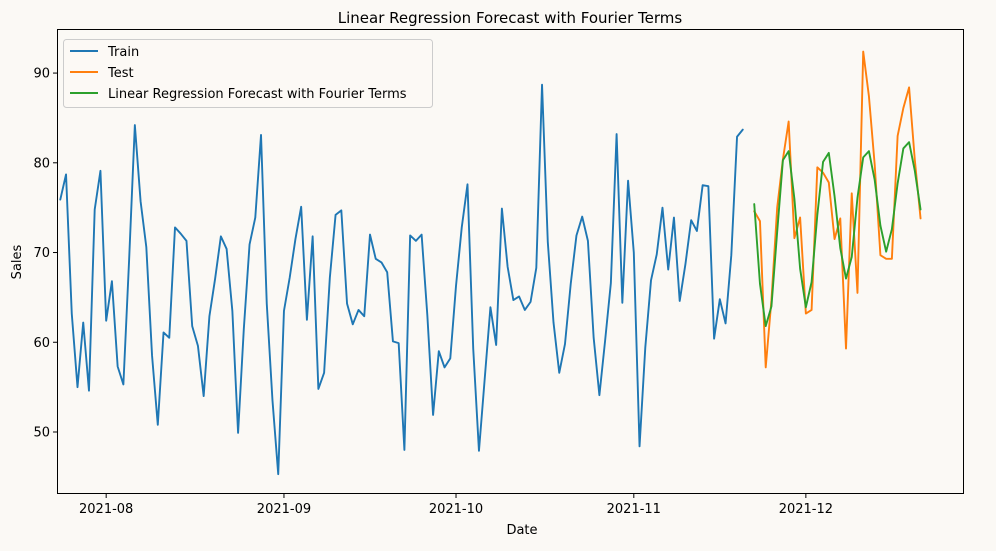 This screenshot has width=996, height=551. I want to click on legend-box, so click(248, 73).